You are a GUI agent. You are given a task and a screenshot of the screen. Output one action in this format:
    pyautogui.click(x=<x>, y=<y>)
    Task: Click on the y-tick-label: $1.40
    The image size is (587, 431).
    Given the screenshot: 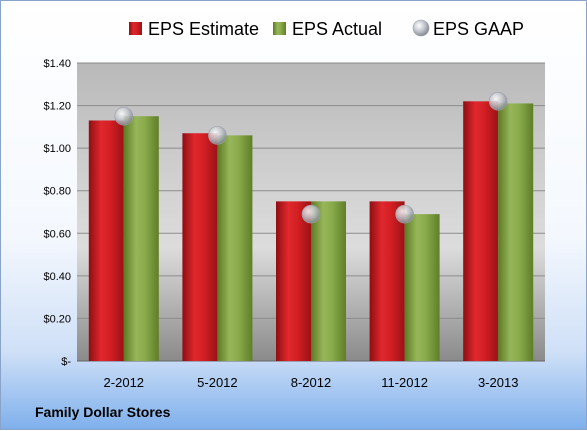 What is the action you would take?
    pyautogui.click(x=57, y=64)
    